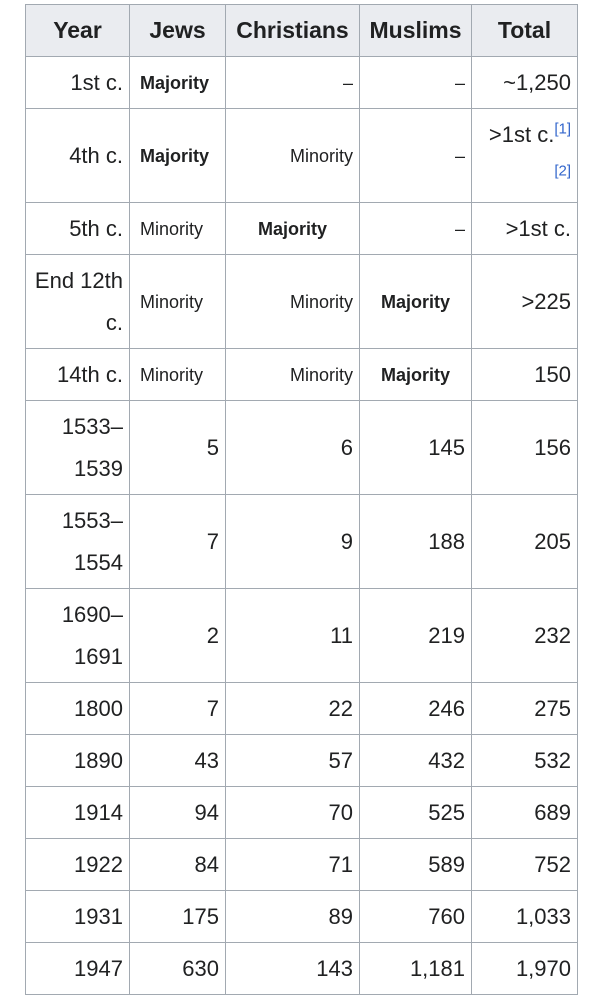  What do you see at coordinates (77, 374) in the screenshot?
I see `year-cell: 14th c.` at bounding box center [77, 374].